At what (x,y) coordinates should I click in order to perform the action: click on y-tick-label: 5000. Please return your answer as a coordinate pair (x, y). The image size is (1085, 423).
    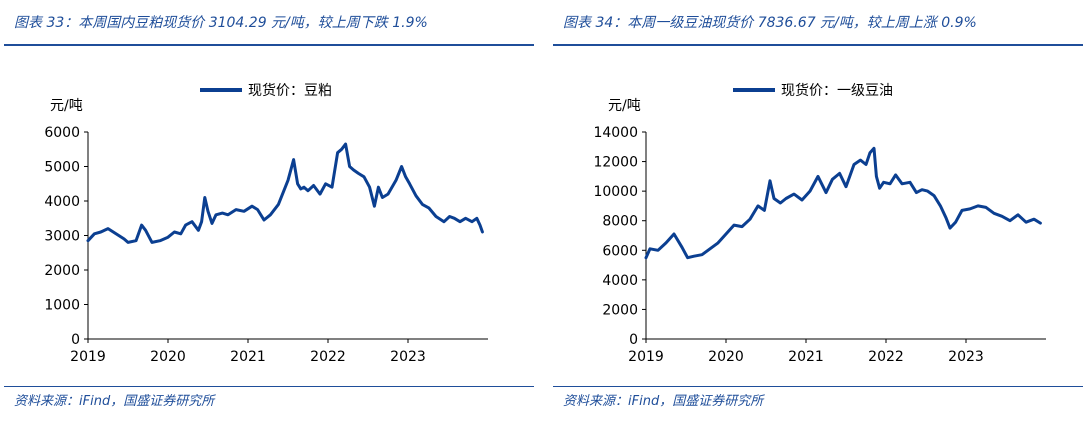
    Looking at the image, I should click on (62, 168).